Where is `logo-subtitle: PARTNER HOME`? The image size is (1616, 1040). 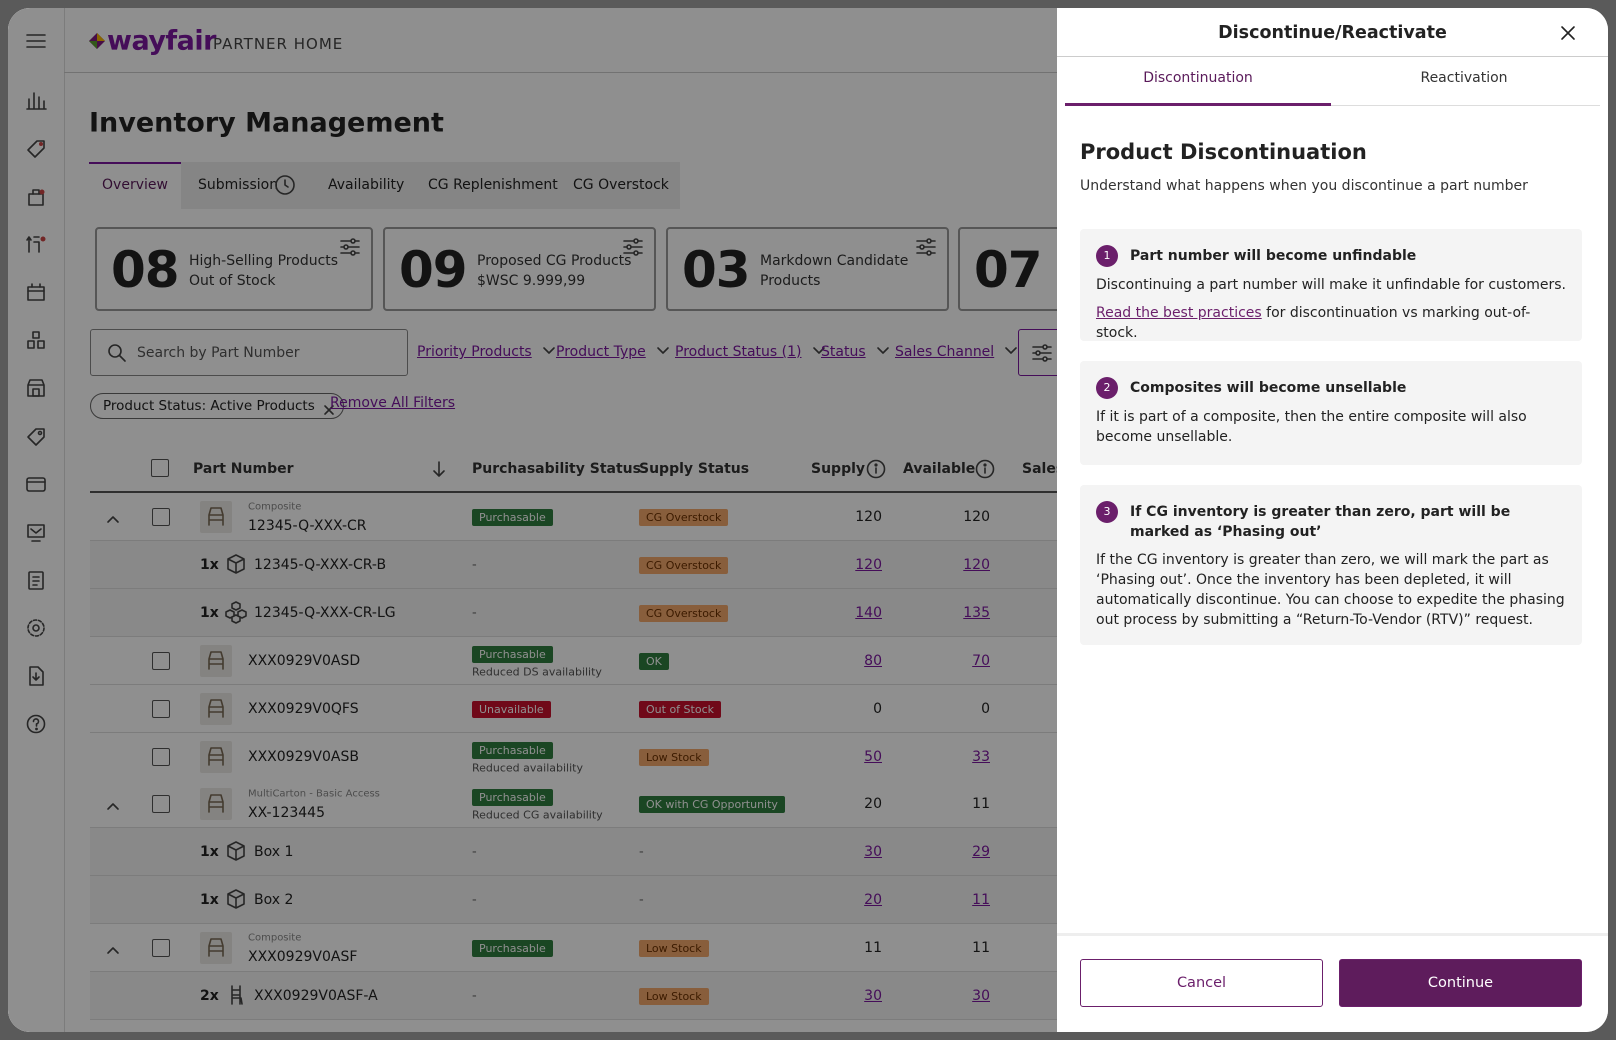
logo-subtitle: PARTNER HOME is located at coordinates (278, 44).